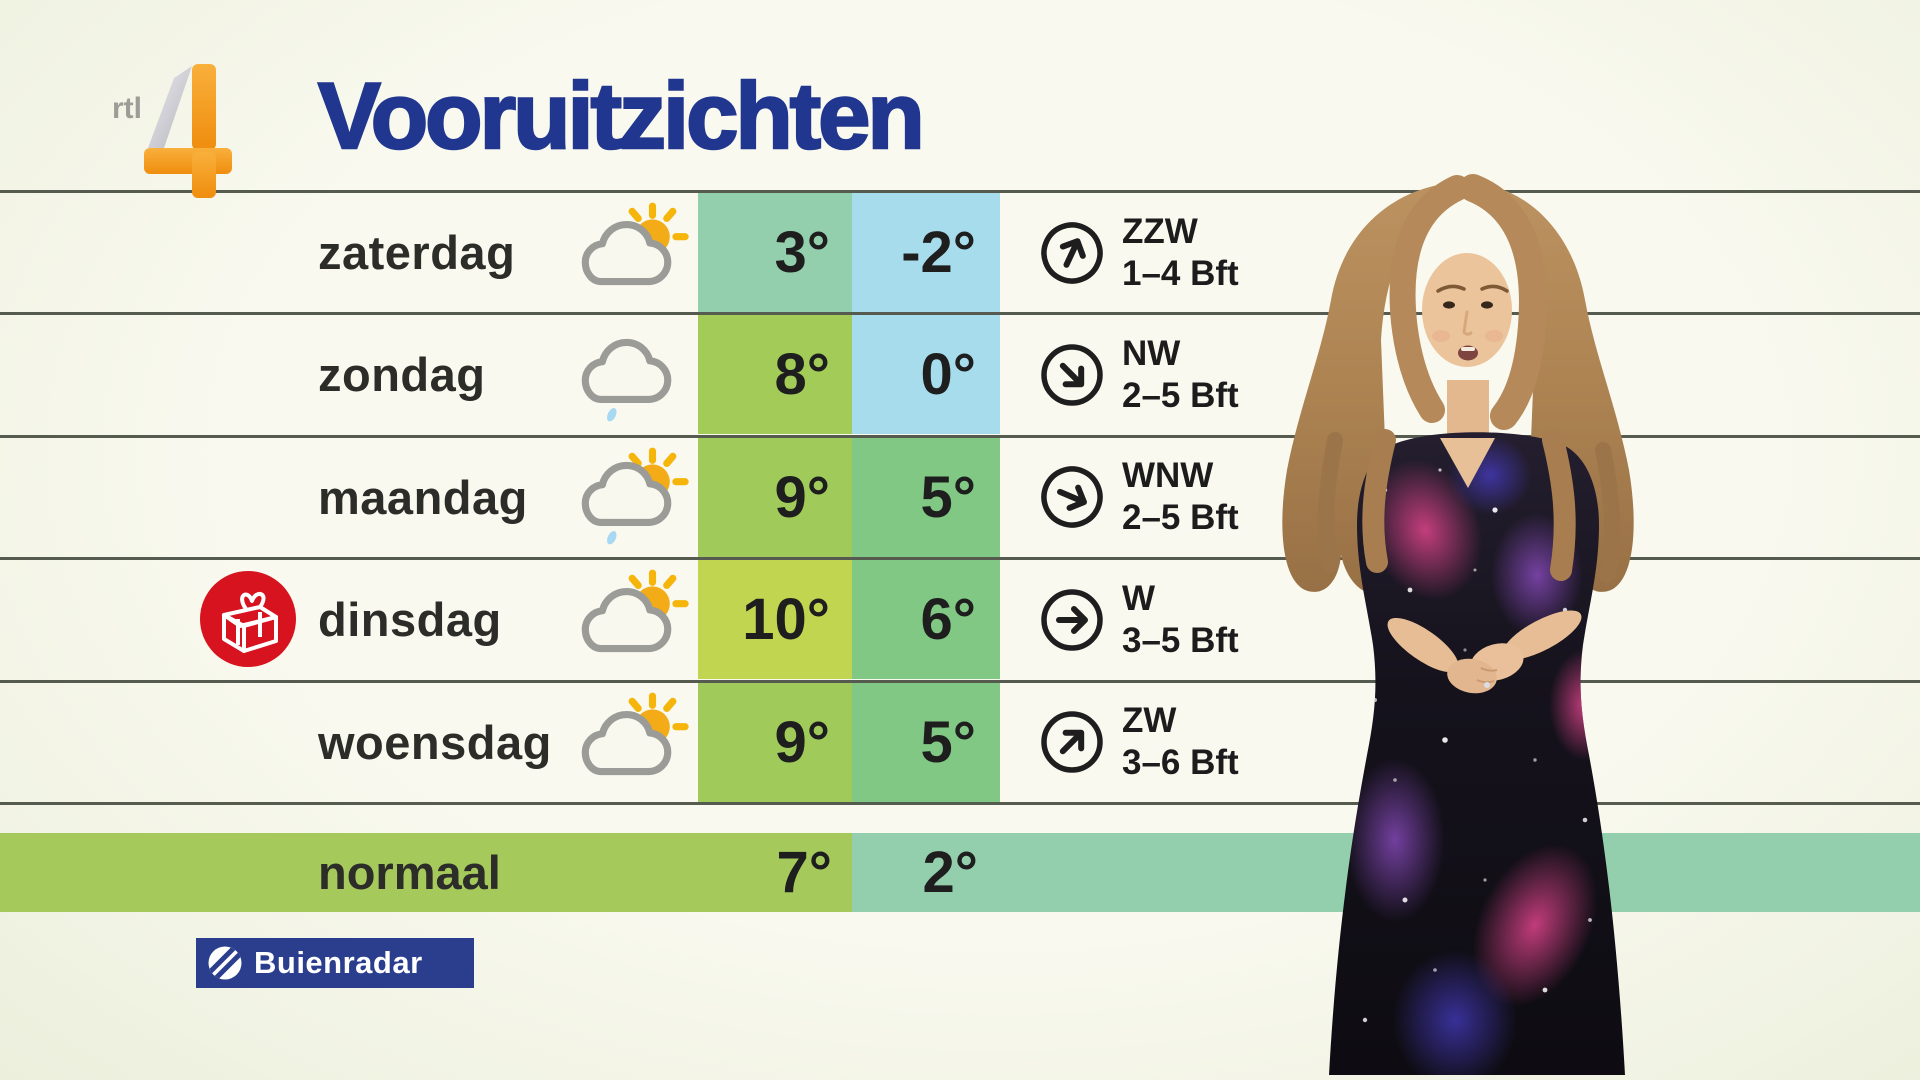 The image size is (1920, 1080). I want to click on max-temp-cell: 8°, so click(775, 375).